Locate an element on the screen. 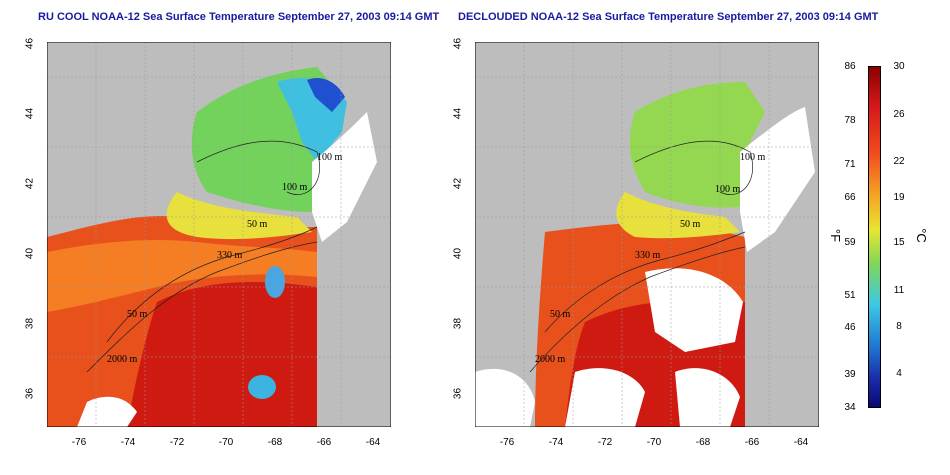 Image resolution: width=950 pixels, height=475 pixels. y-tick-right: 44 is located at coordinates (458, 113).